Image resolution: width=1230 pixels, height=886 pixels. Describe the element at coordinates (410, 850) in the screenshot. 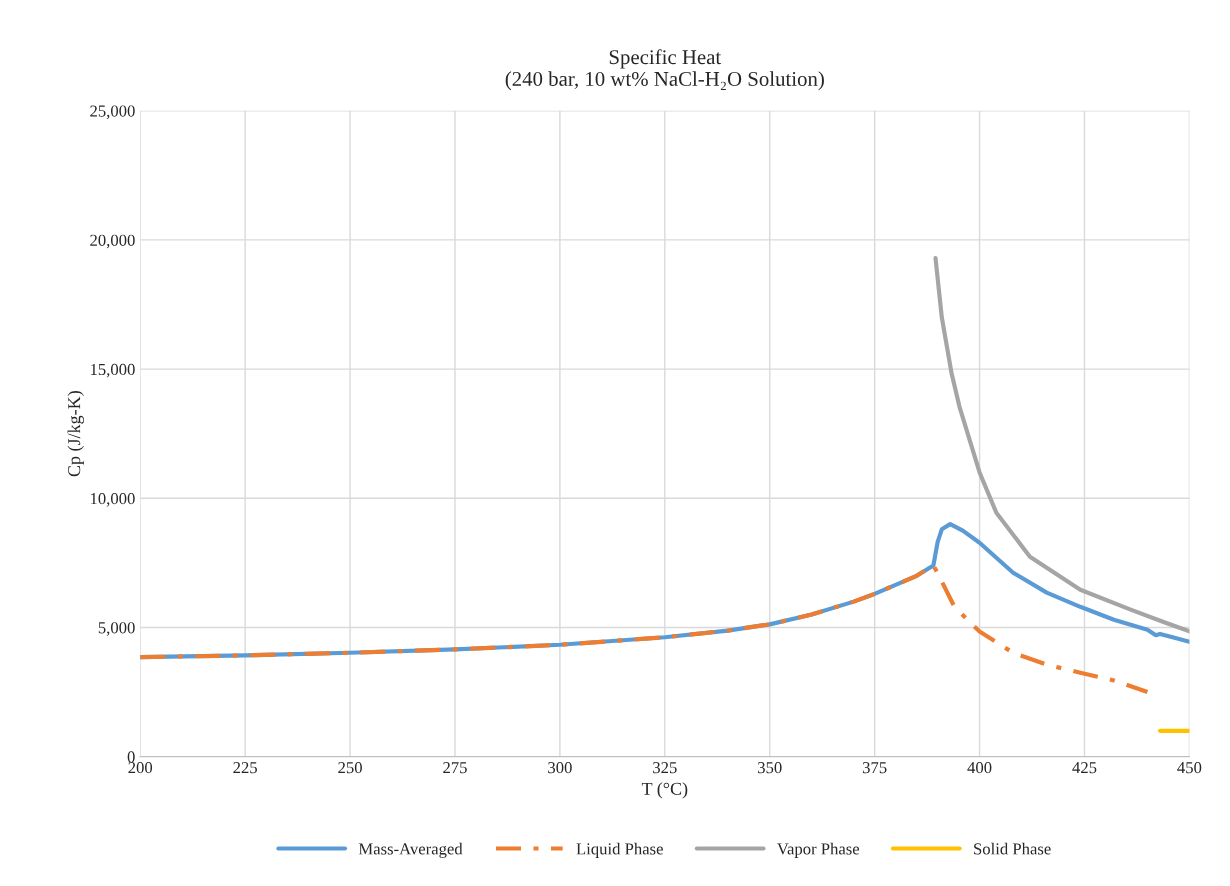

I see `legend-label: Mass-Averaged` at that location.